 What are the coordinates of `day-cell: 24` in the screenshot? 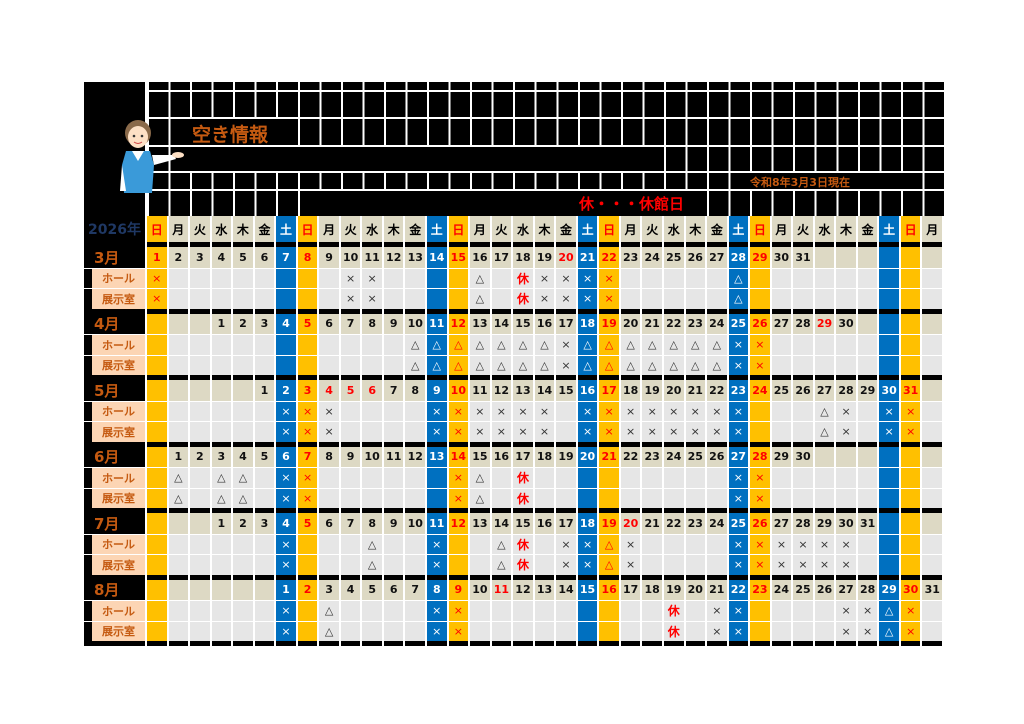 It's located at (718, 523).